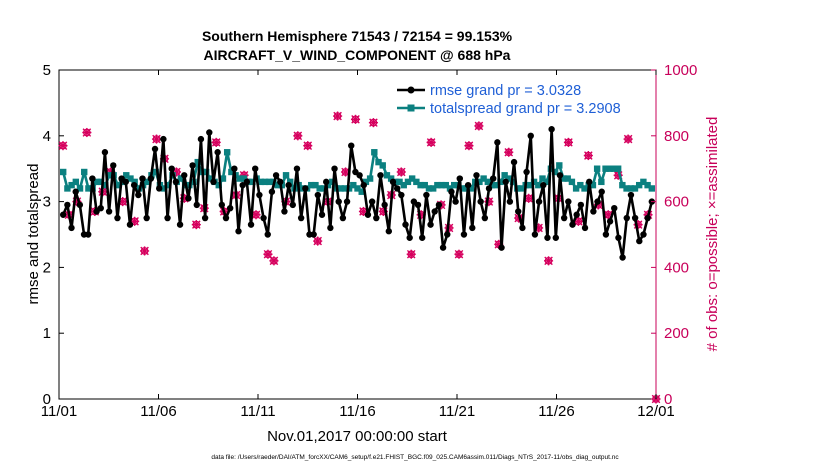 The width and height of the screenshot is (830, 470). Describe the element at coordinates (59, 411) in the screenshot. I see `x-tick-label: 11/01` at that location.